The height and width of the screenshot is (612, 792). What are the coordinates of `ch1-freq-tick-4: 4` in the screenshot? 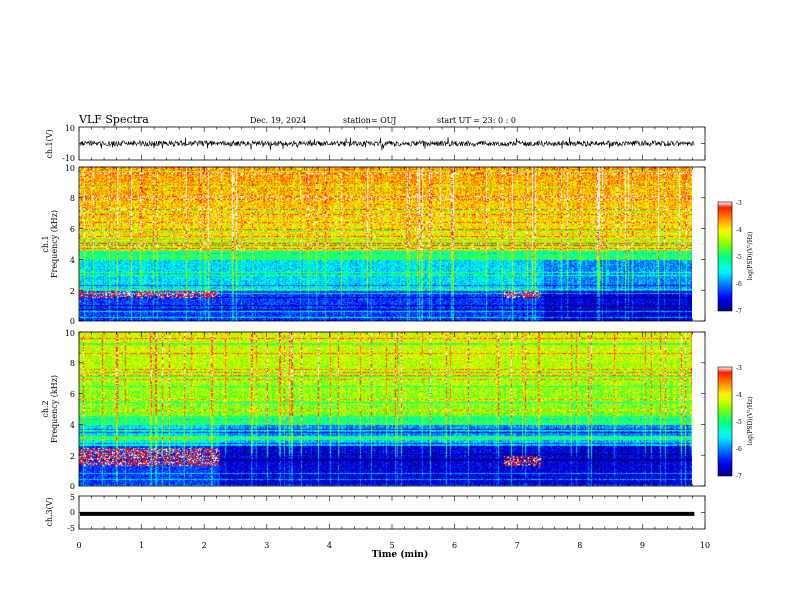 It's located at (72, 260).